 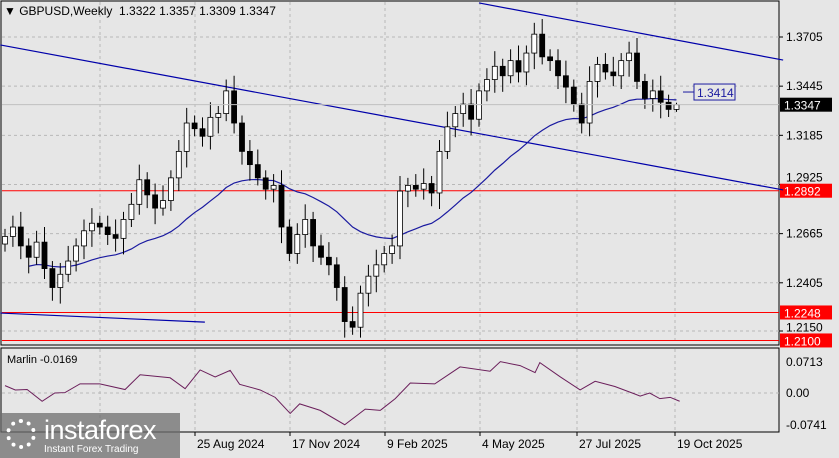 I want to click on oscillator-tick-label: 0.0713, so click(x=804, y=362).